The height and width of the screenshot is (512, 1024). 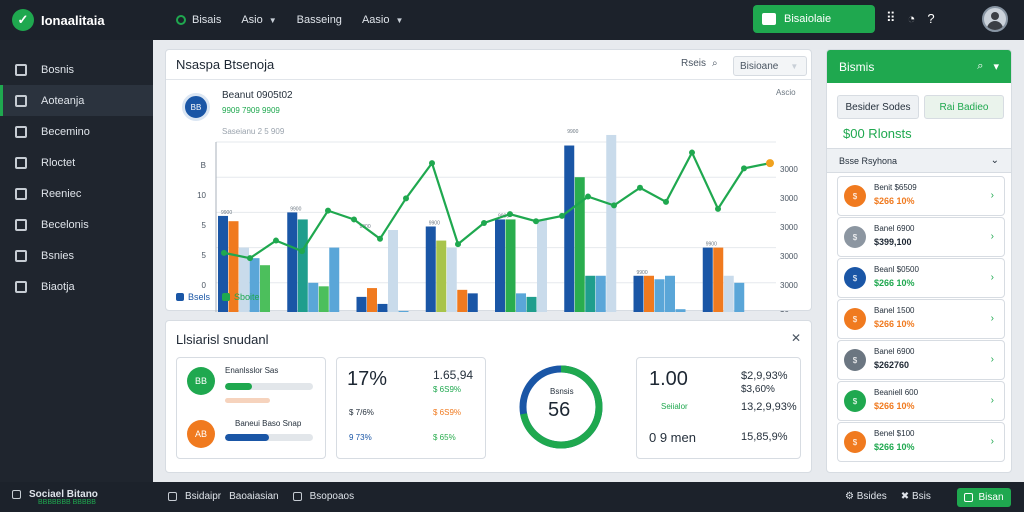 What do you see at coordinates (891, 17) in the screenshot?
I see `grid-icon: ⠿` at bounding box center [891, 17].